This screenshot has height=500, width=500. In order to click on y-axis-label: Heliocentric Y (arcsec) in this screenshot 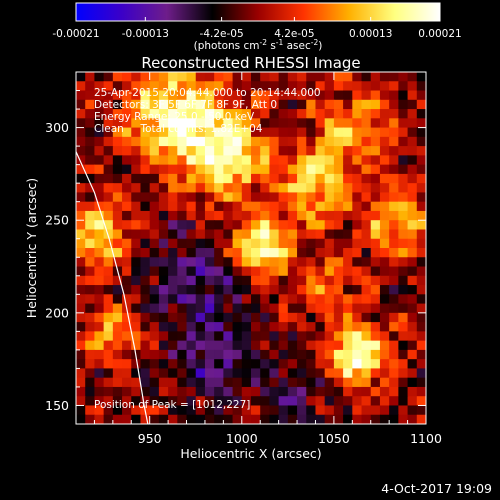, I will do `click(31, 248)`.